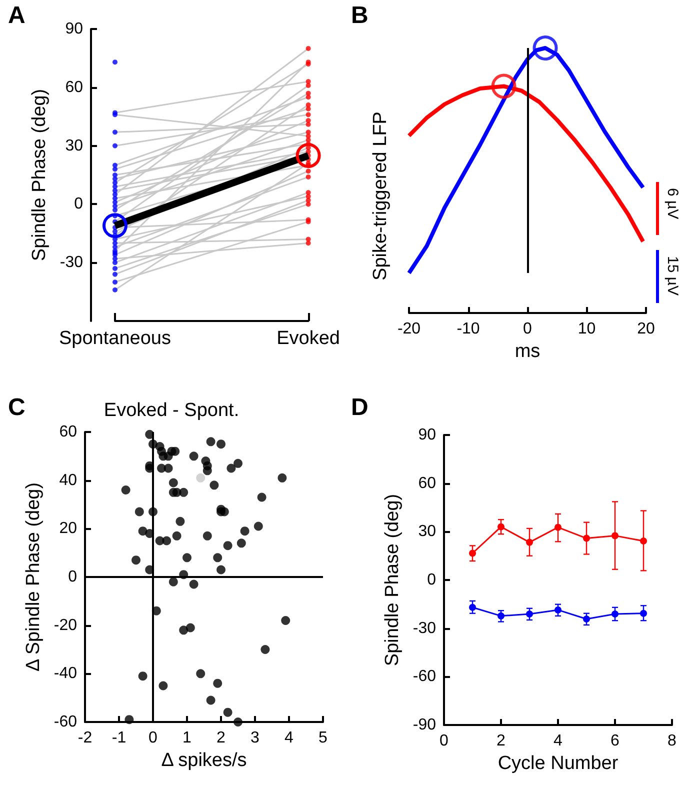  What do you see at coordinates (409, 329) in the screenshot?
I see `x-tick-label: -20` at bounding box center [409, 329].